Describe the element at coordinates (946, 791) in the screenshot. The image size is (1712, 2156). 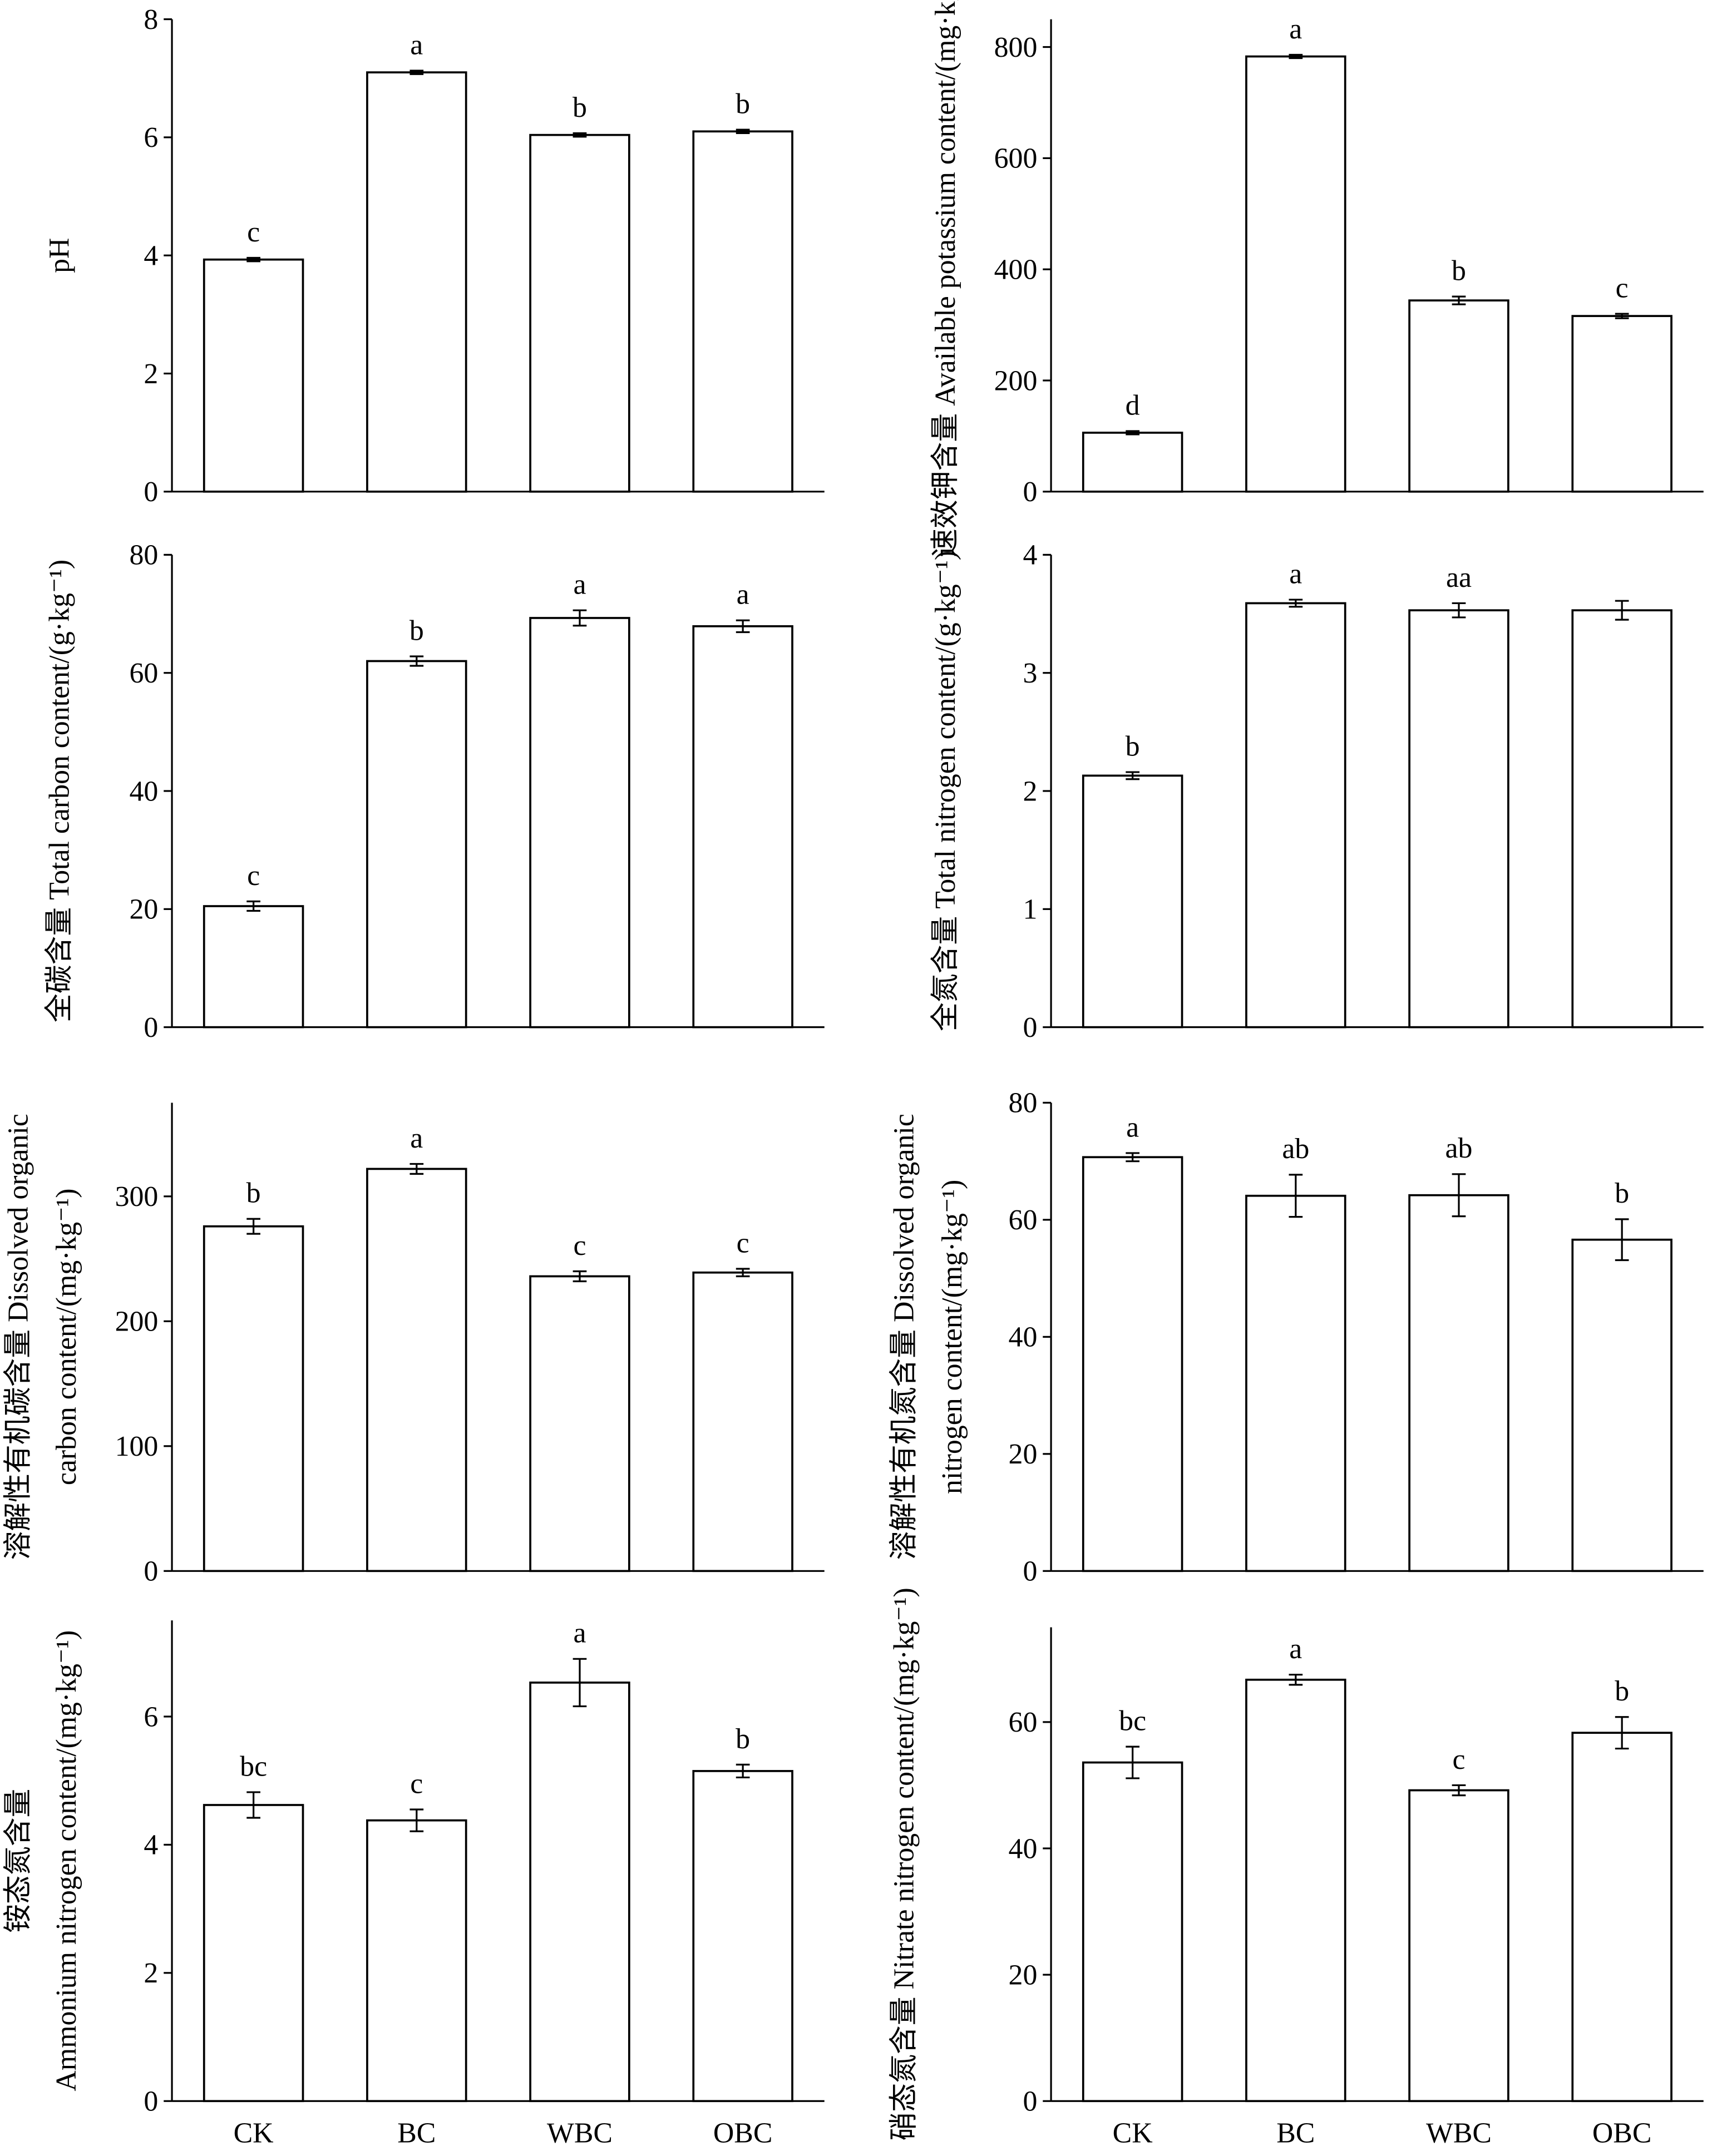
I see `y-axis-label: 全氮含量 Total nitrogen content/(g·kg⁻¹)` at that location.